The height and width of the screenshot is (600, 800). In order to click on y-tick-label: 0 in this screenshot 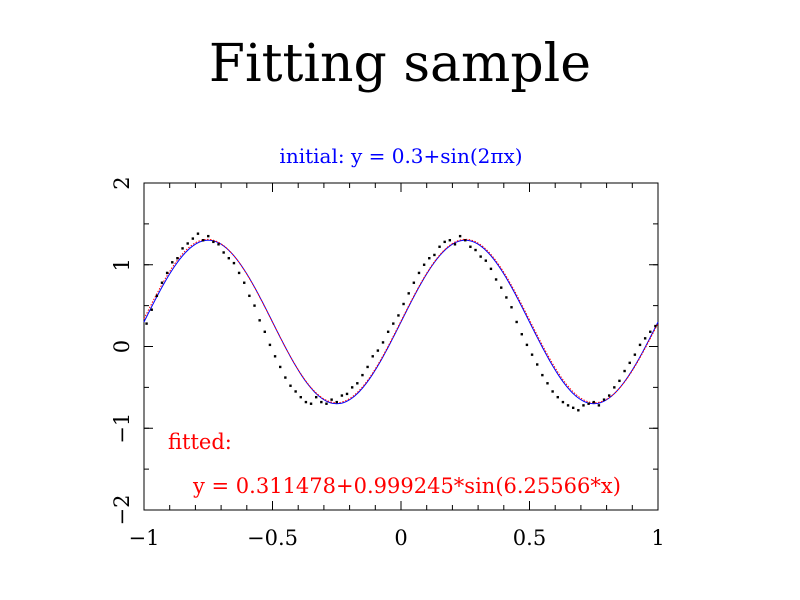, I will do `click(122, 346)`.